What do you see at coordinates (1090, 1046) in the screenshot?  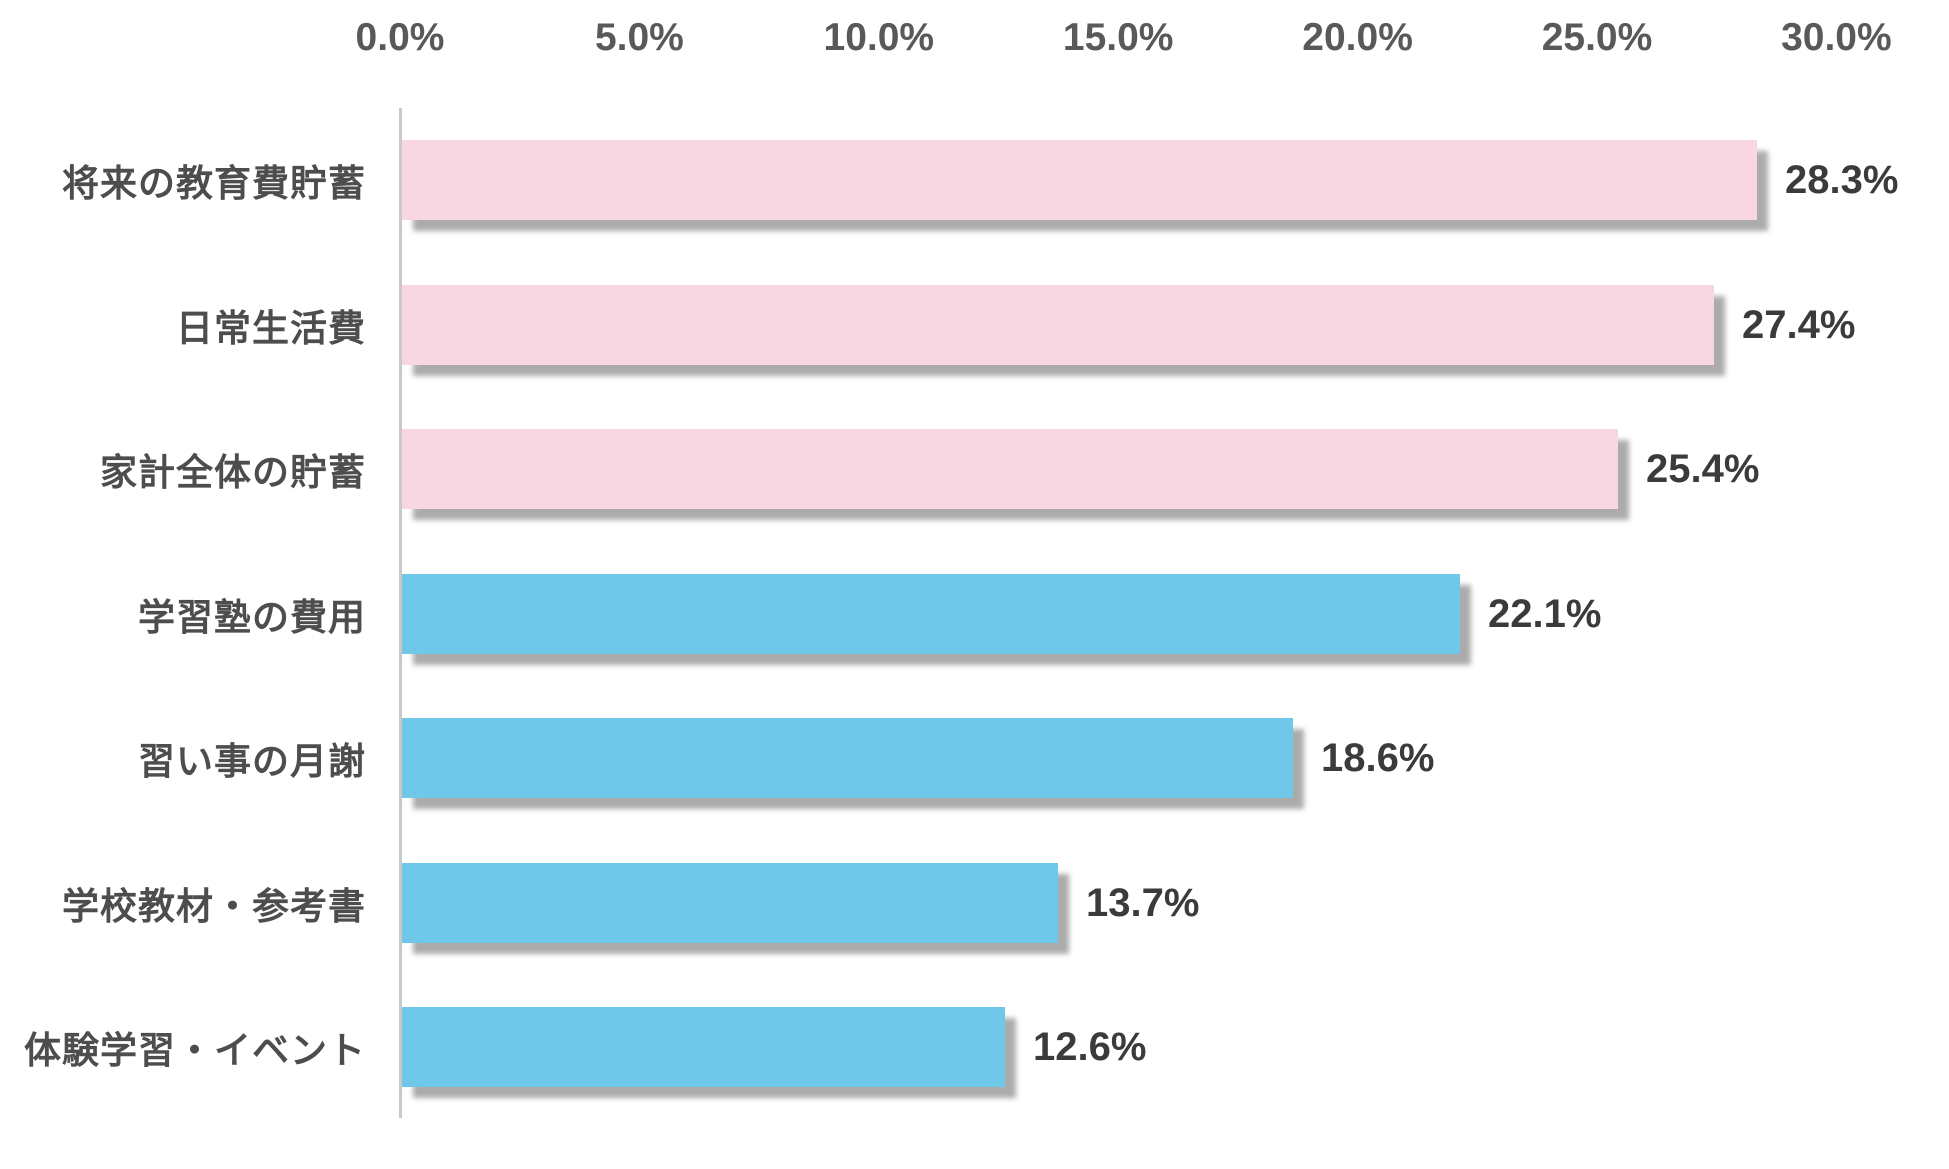 I see `value-label: 12.6%` at bounding box center [1090, 1046].